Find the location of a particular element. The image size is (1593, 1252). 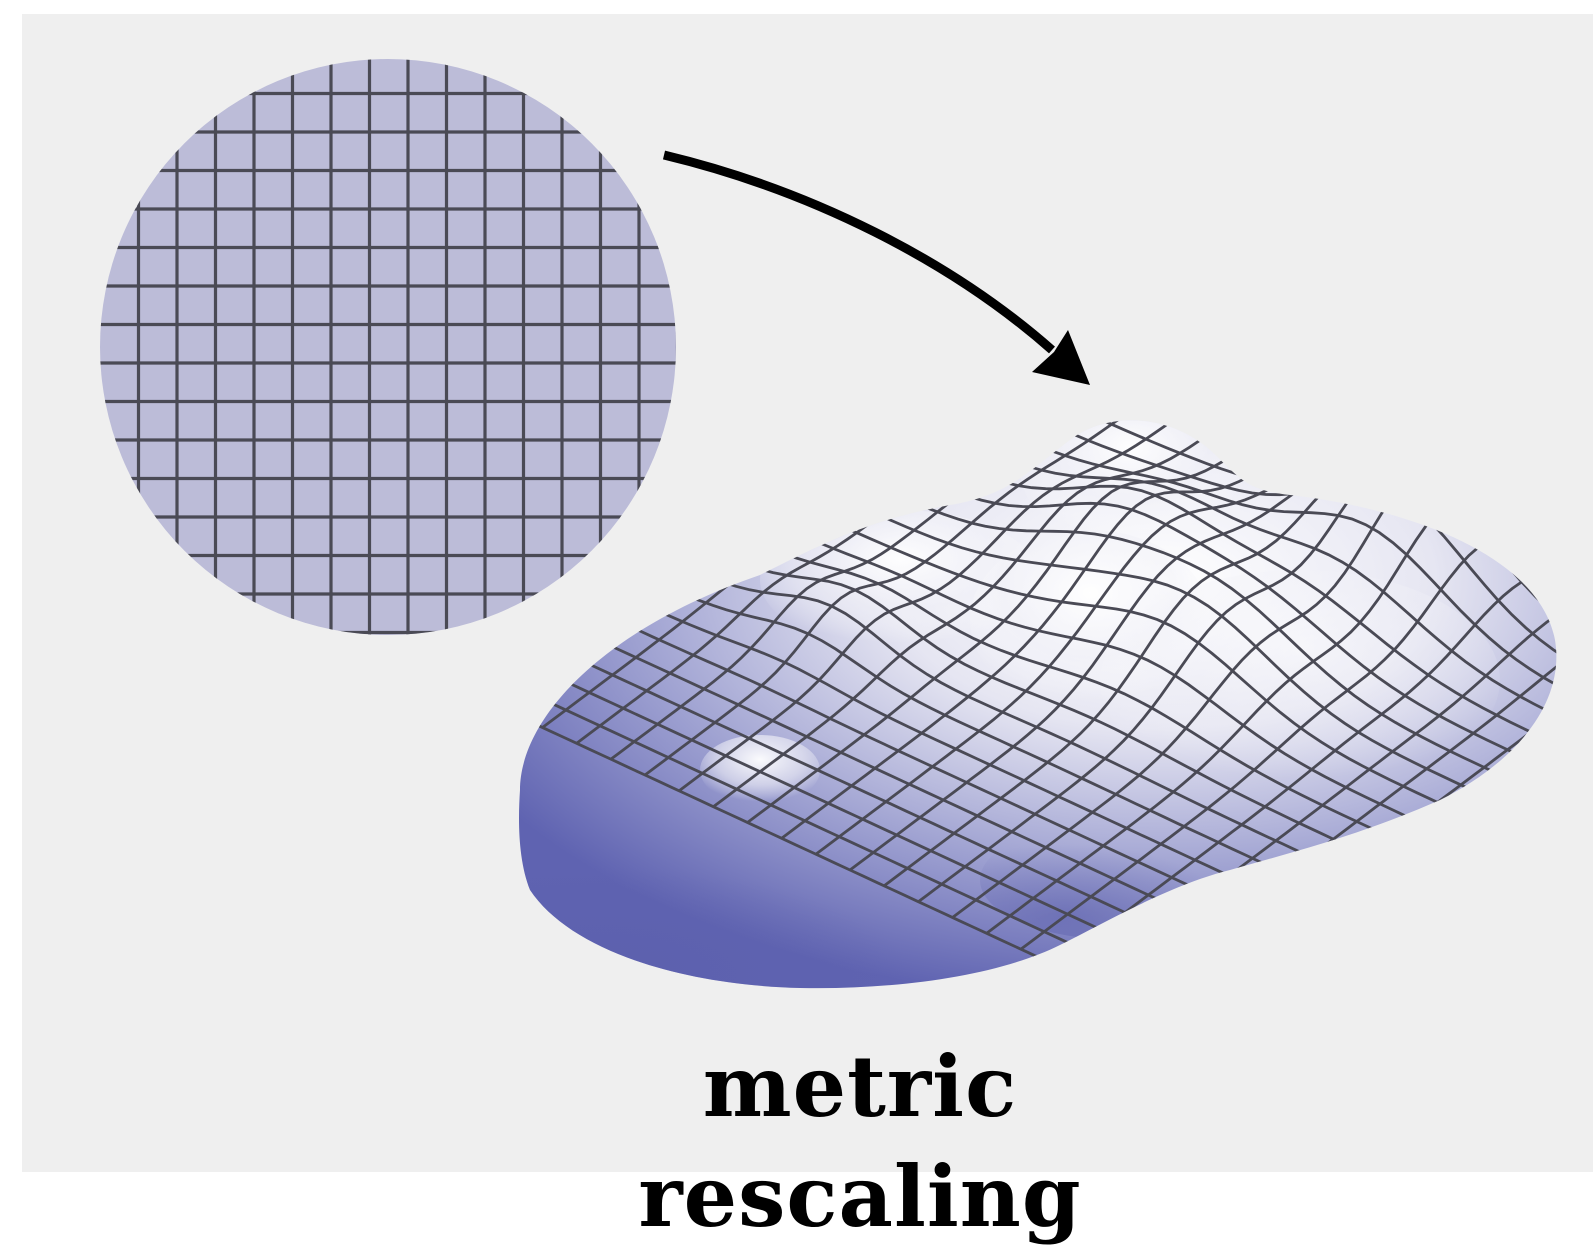

mapping-arrow is located at coordinates (877, 270).